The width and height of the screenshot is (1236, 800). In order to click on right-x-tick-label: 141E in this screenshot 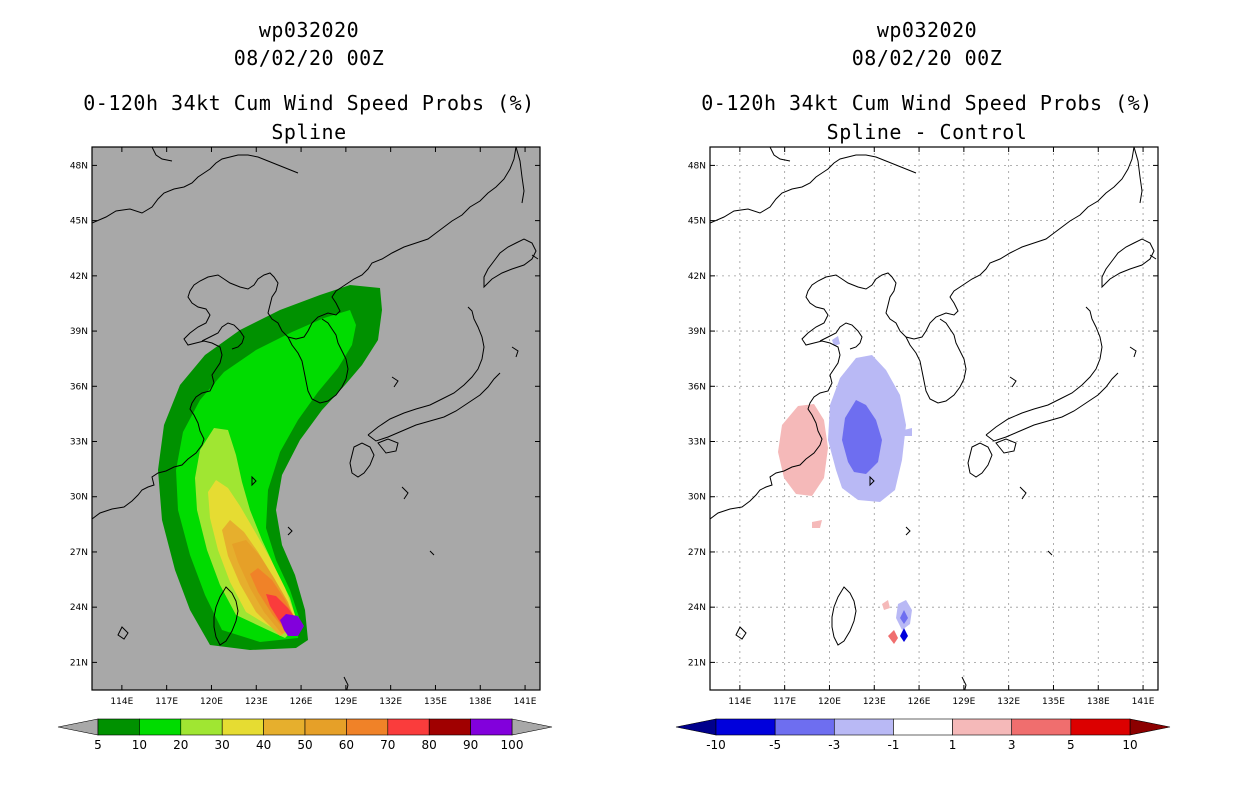, I will do `click(1143, 702)`.